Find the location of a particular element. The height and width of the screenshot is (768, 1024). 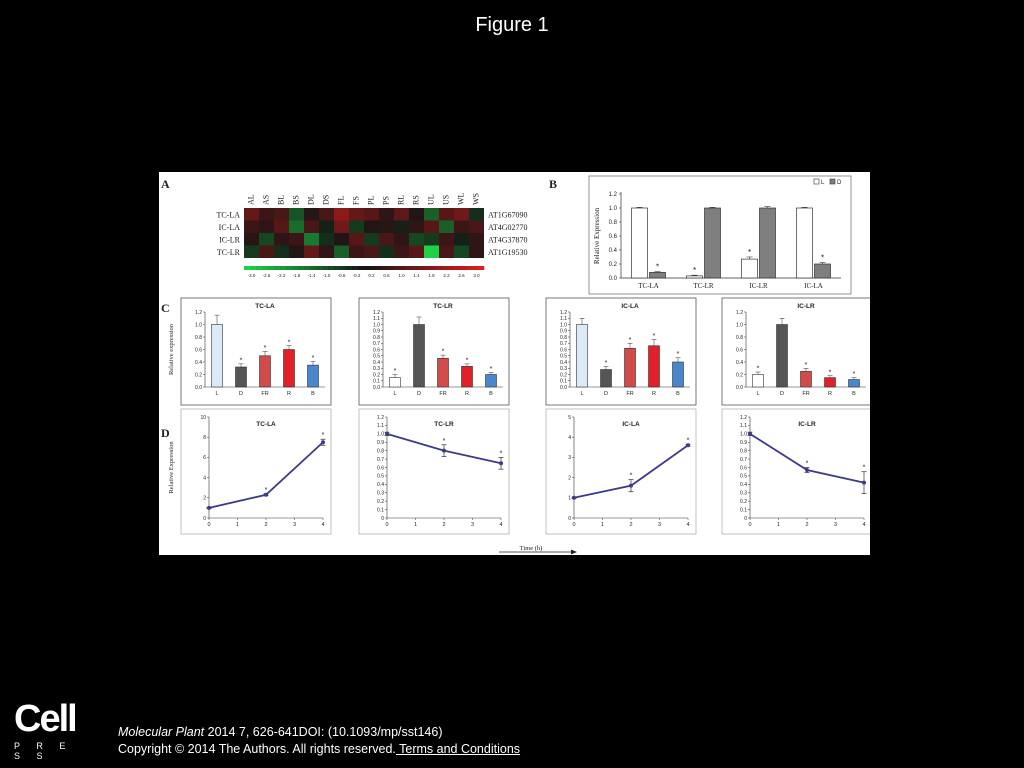

heatmap-column-label: FL is located at coordinates (341, 200).